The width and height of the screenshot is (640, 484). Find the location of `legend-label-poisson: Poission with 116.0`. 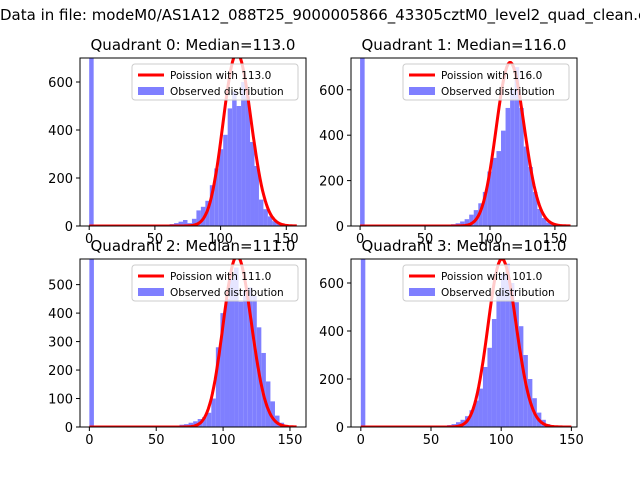

legend-label-poisson: Poission with 116.0 is located at coordinates (491, 76).